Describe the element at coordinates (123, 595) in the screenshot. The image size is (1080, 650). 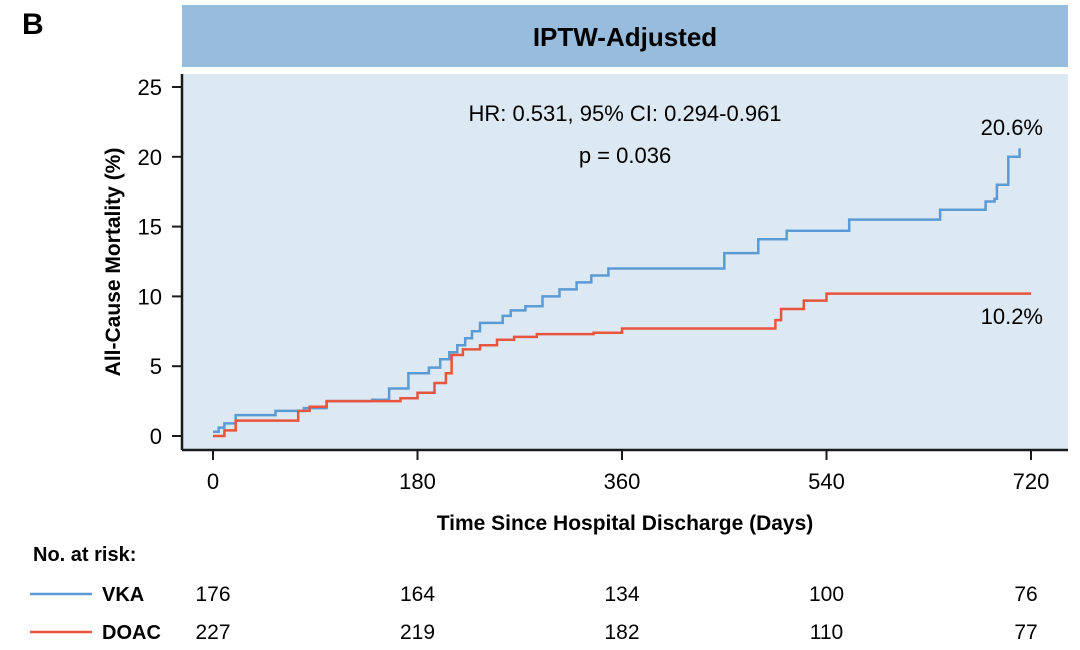
I see `risk-row-label-vka: VKA` at that location.